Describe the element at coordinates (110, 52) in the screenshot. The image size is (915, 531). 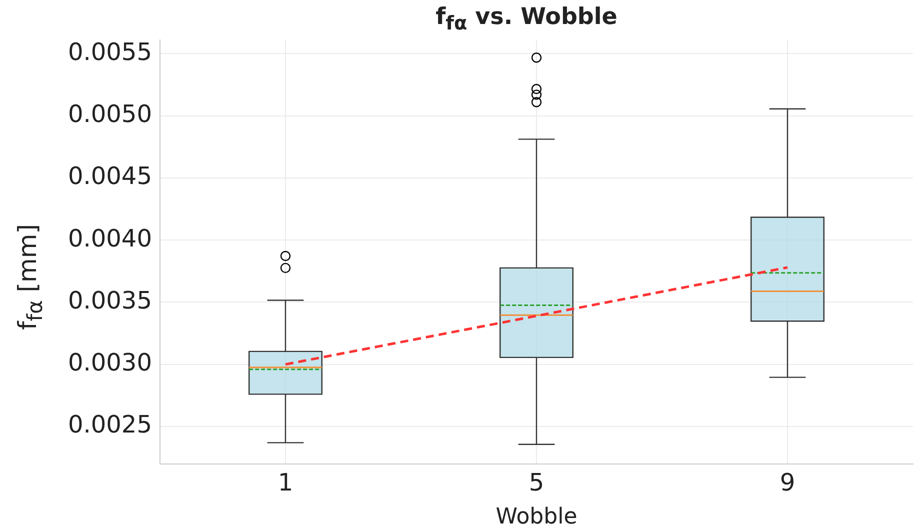
I see `y-tick-label: 0.0055` at that location.